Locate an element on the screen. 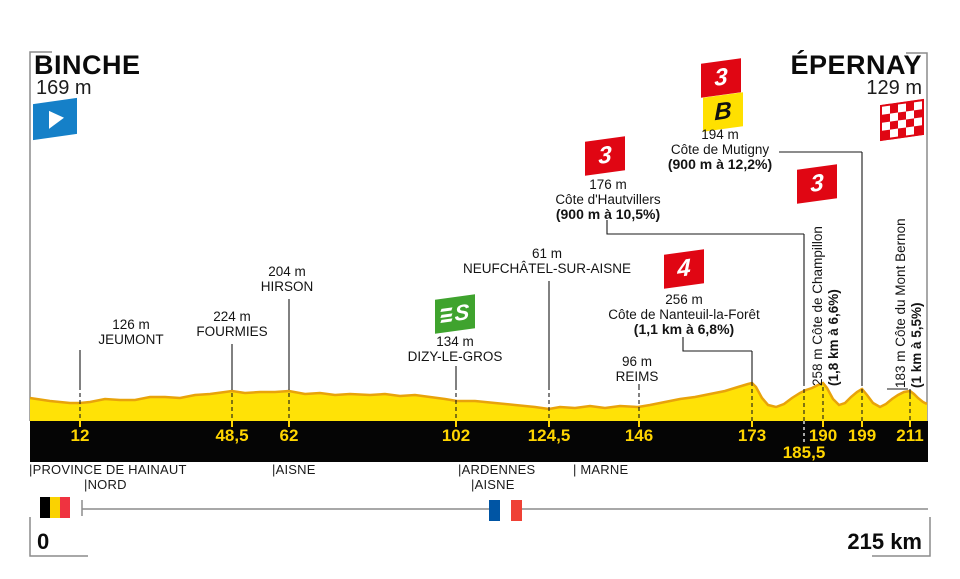 Image resolution: width=960 pixels, height=579 pixels. start-city: BINCHE is located at coordinates (87, 65).